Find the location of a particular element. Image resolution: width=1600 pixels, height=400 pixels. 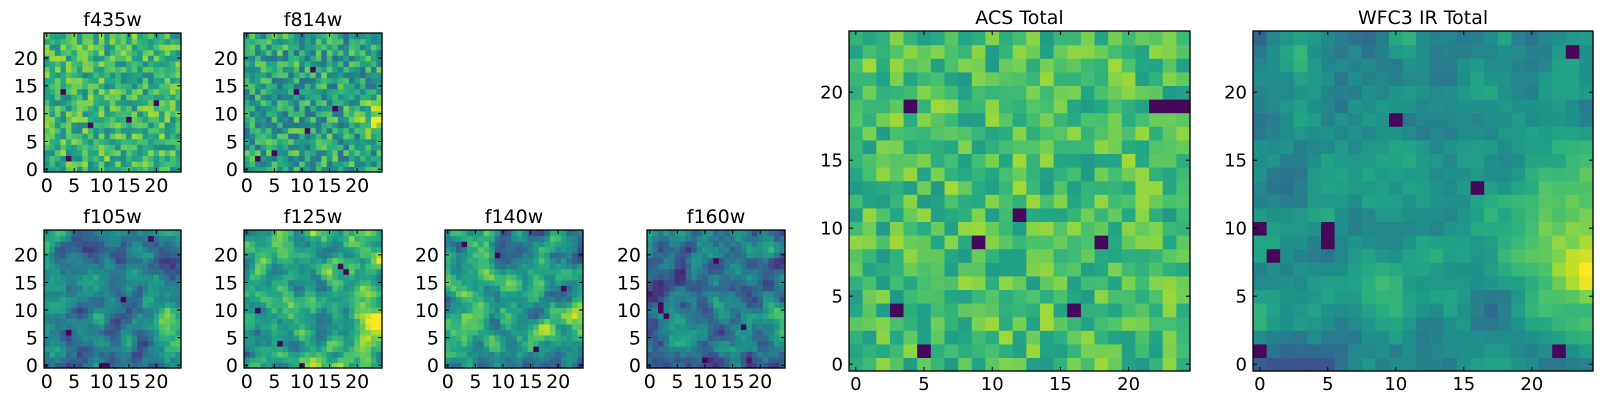

y-tick-label: 20 is located at coordinates (26, 256).